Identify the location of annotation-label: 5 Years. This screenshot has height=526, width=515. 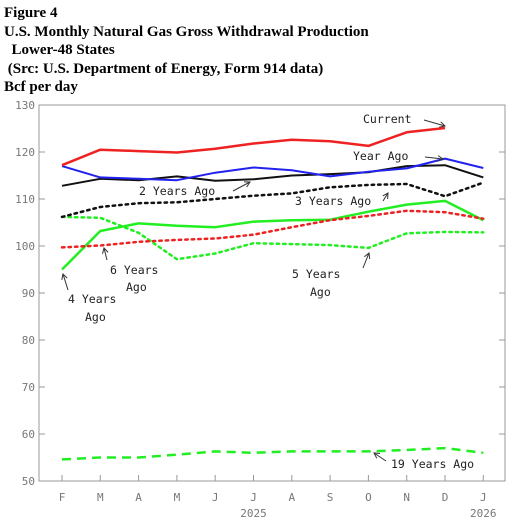
(316, 274).